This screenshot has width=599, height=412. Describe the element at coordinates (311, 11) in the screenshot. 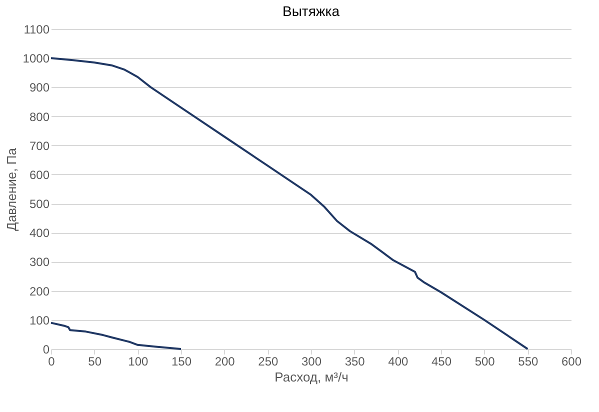

I see `chart-title: Вытяжка` at that location.